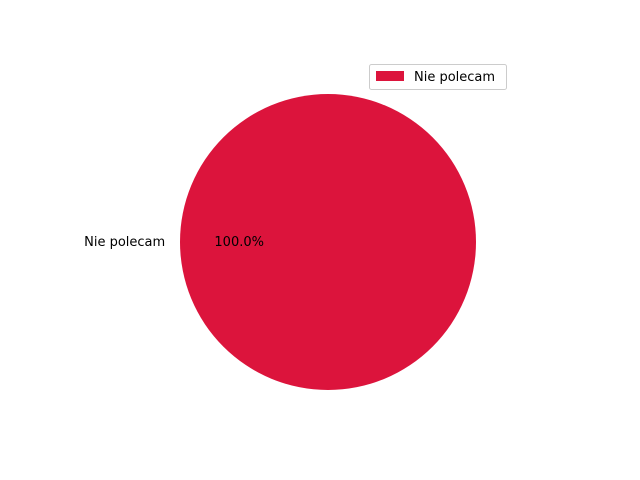 Image resolution: width=640 pixels, height=480 pixels. What do you see at coordinates (454, 77) in the screenshot?
I see `legend-label: Nie polecam` at bounding box center [454, 77].